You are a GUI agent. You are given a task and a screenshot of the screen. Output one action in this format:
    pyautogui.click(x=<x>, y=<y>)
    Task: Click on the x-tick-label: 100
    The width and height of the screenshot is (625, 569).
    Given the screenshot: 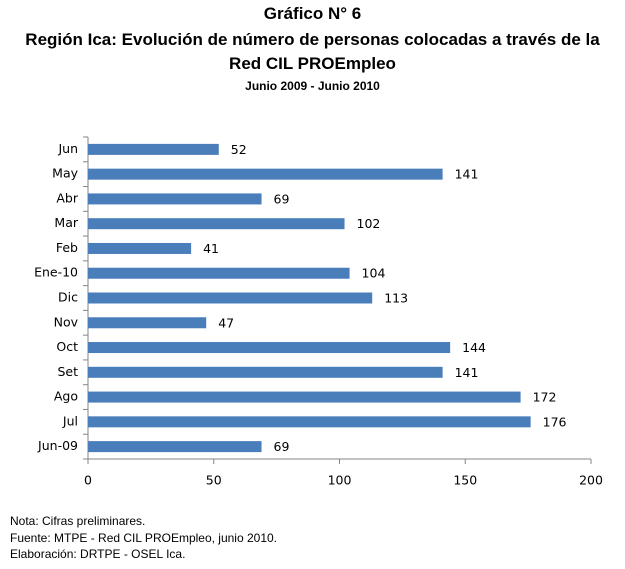 What is the action you would take?
    pyautogui.click(x=340, y=480)
    